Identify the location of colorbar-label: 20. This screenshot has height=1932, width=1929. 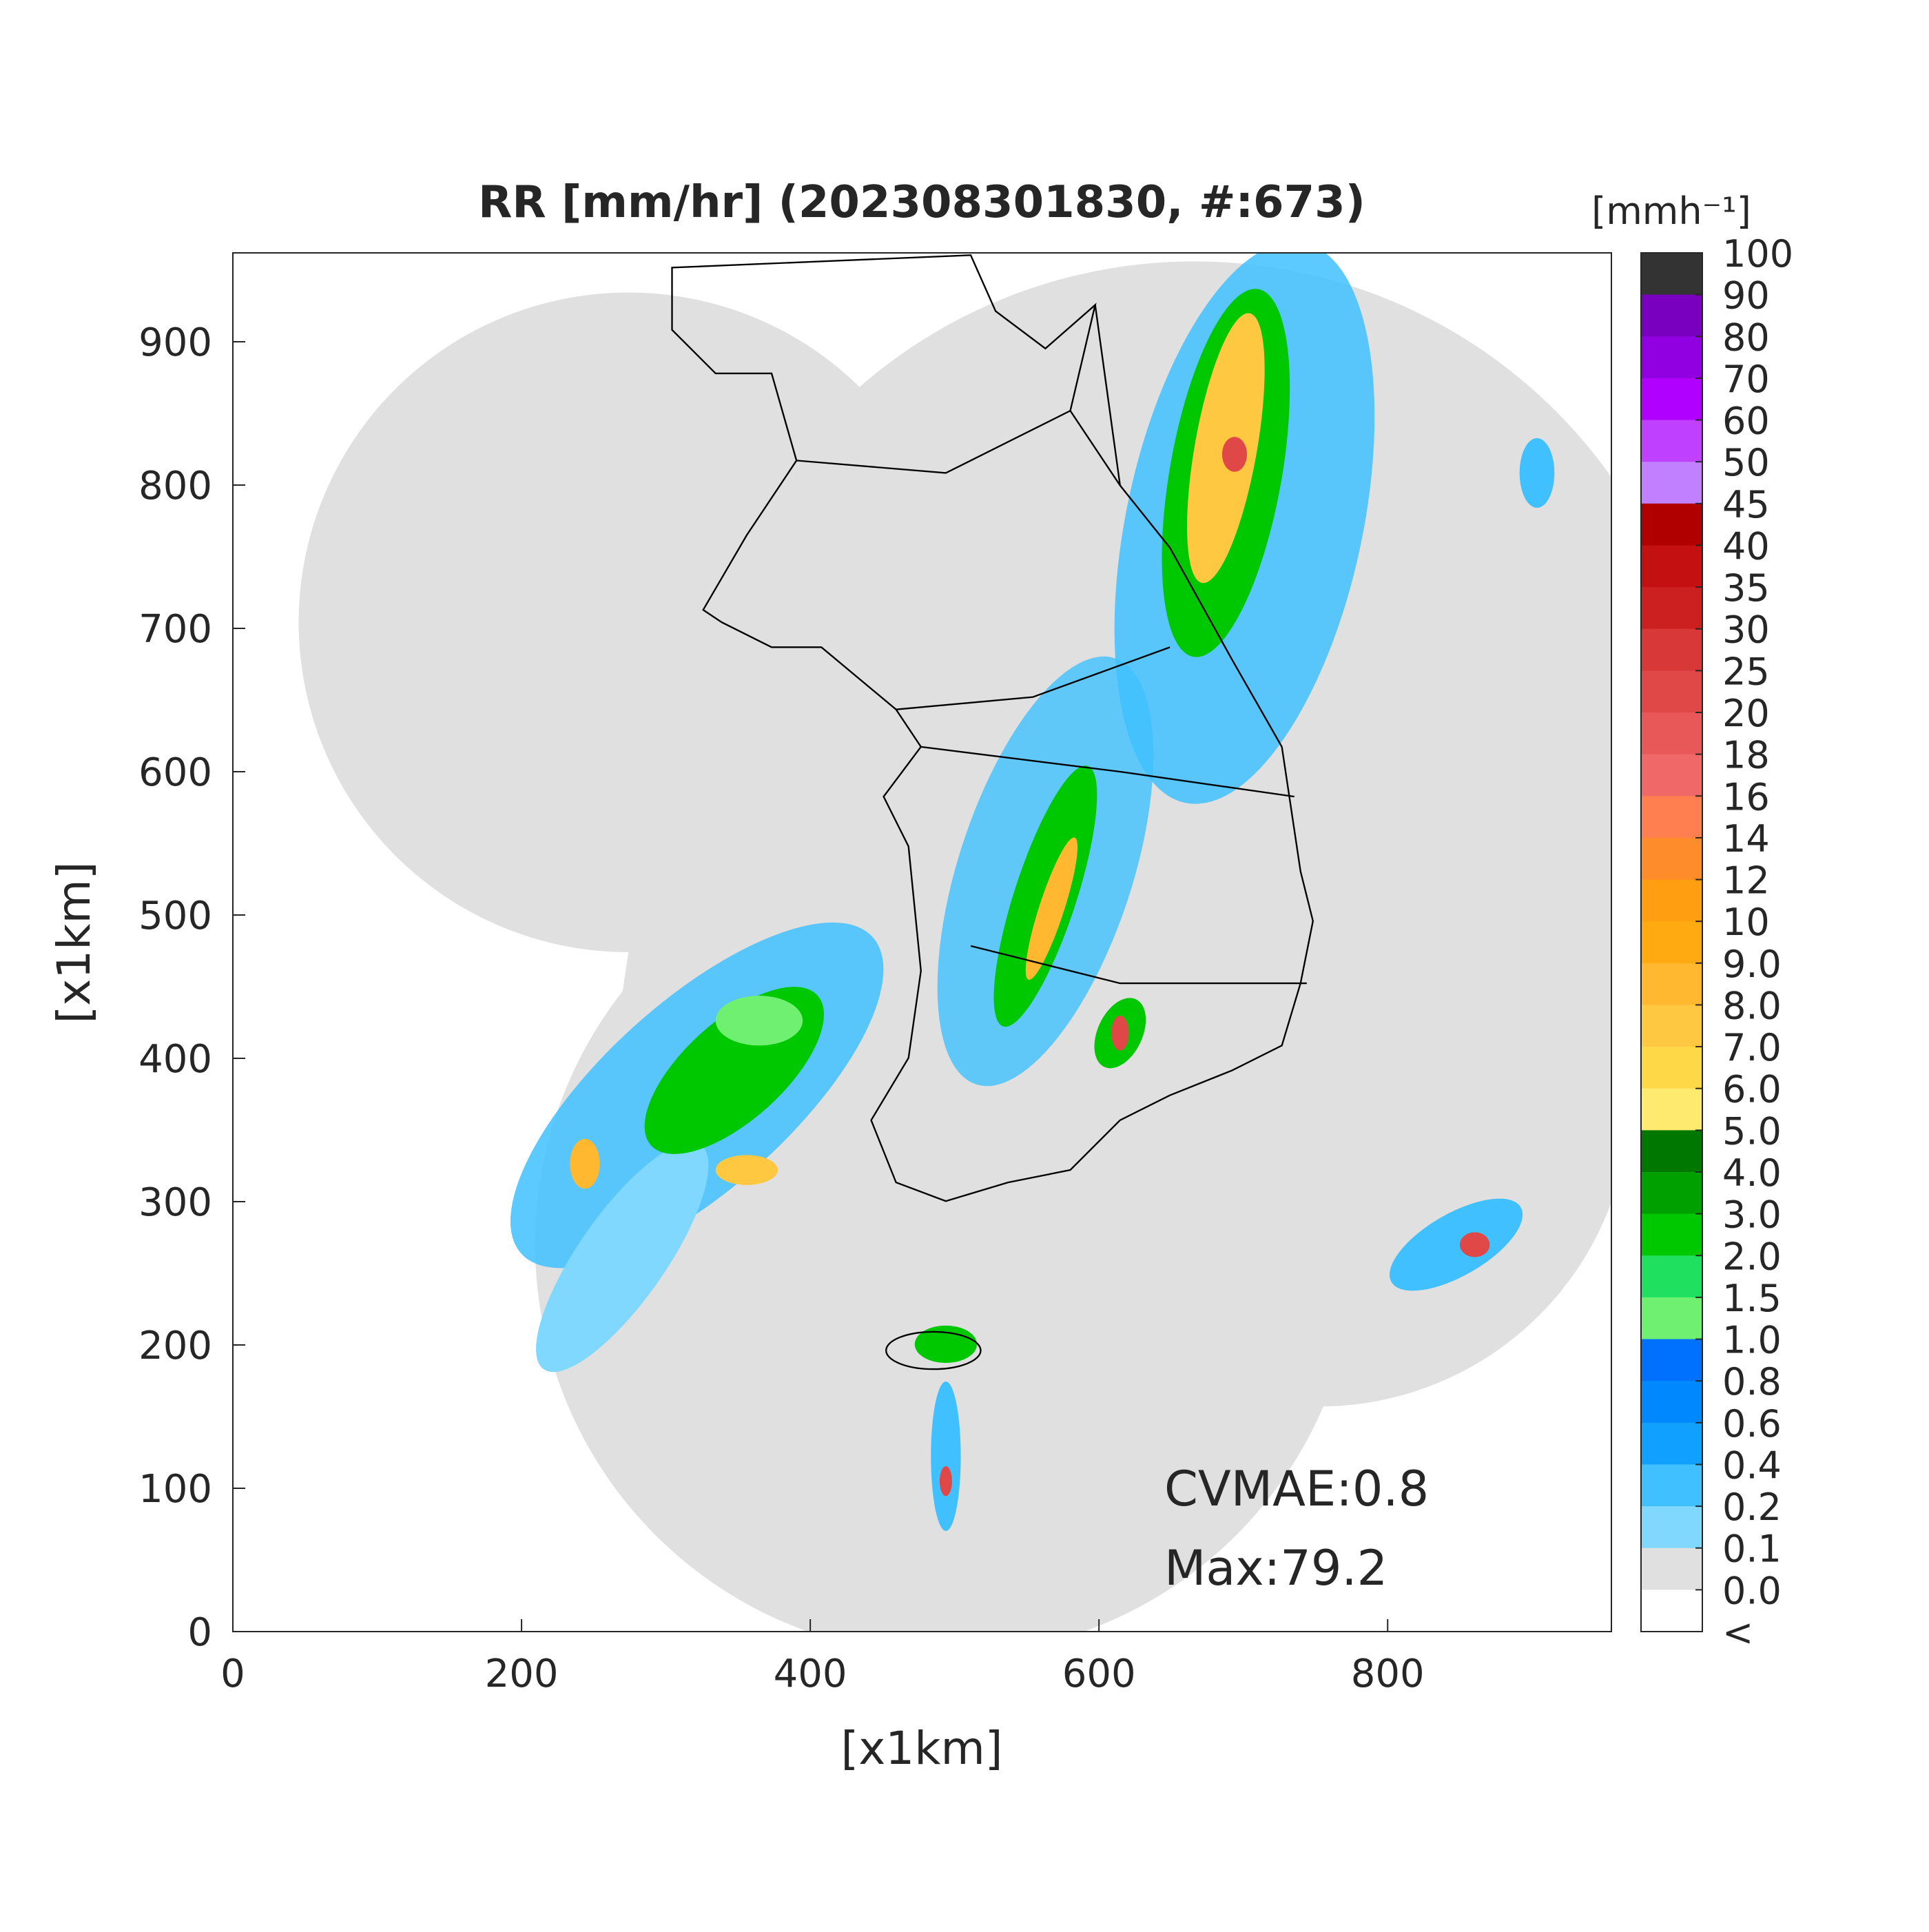
(1746, 713).